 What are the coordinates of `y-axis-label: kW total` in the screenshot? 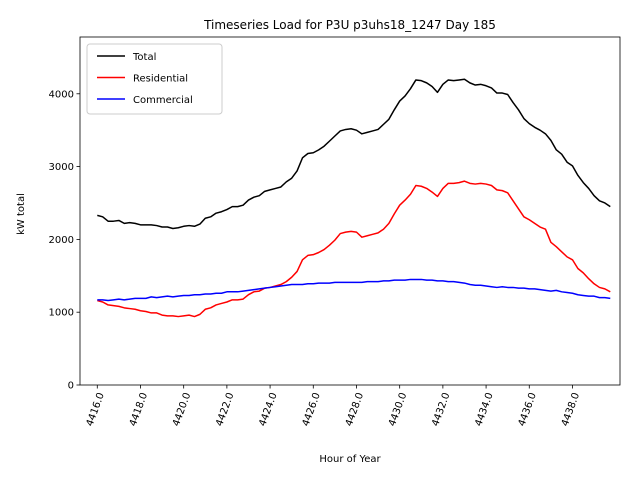 It's located at (21, 214).